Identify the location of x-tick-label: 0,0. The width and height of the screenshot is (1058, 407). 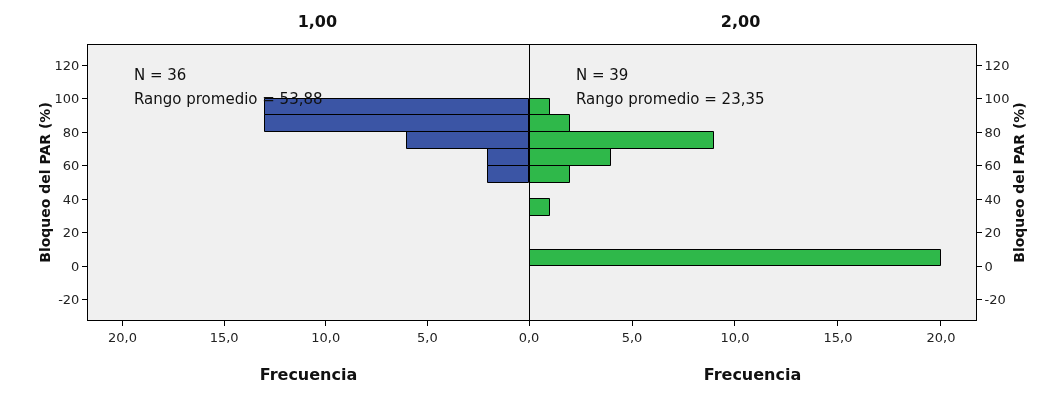
(529, 337).